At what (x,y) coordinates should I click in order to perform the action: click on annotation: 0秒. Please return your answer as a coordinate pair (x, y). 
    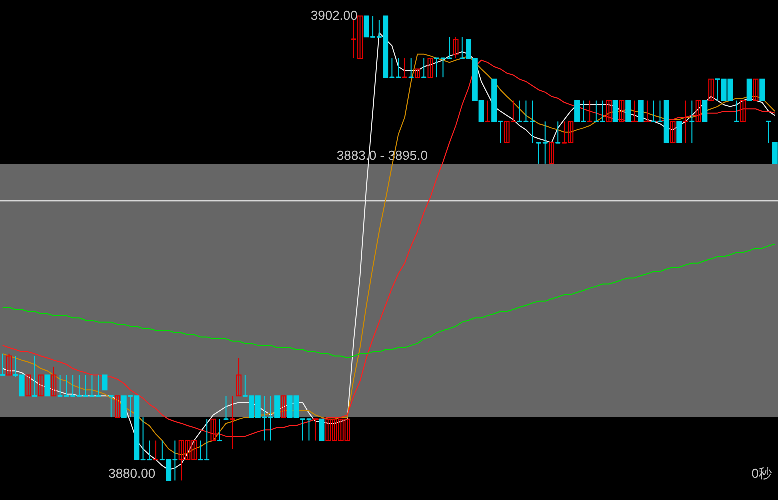
    Looking at the image, I should click on (762, 473).